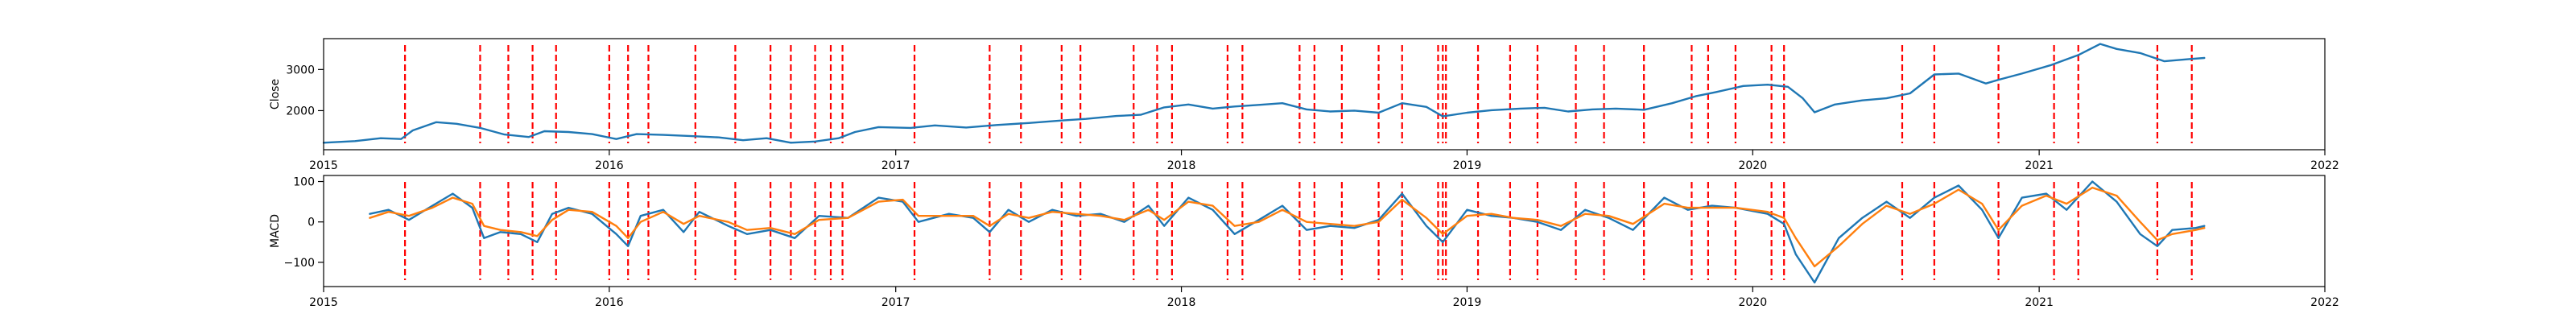 The width and height of the screenshot is (2576, 326). Describe the element at coordinates (1181, 165) in the screenshot. I see `close-x-tick-label: 2018` at that location.